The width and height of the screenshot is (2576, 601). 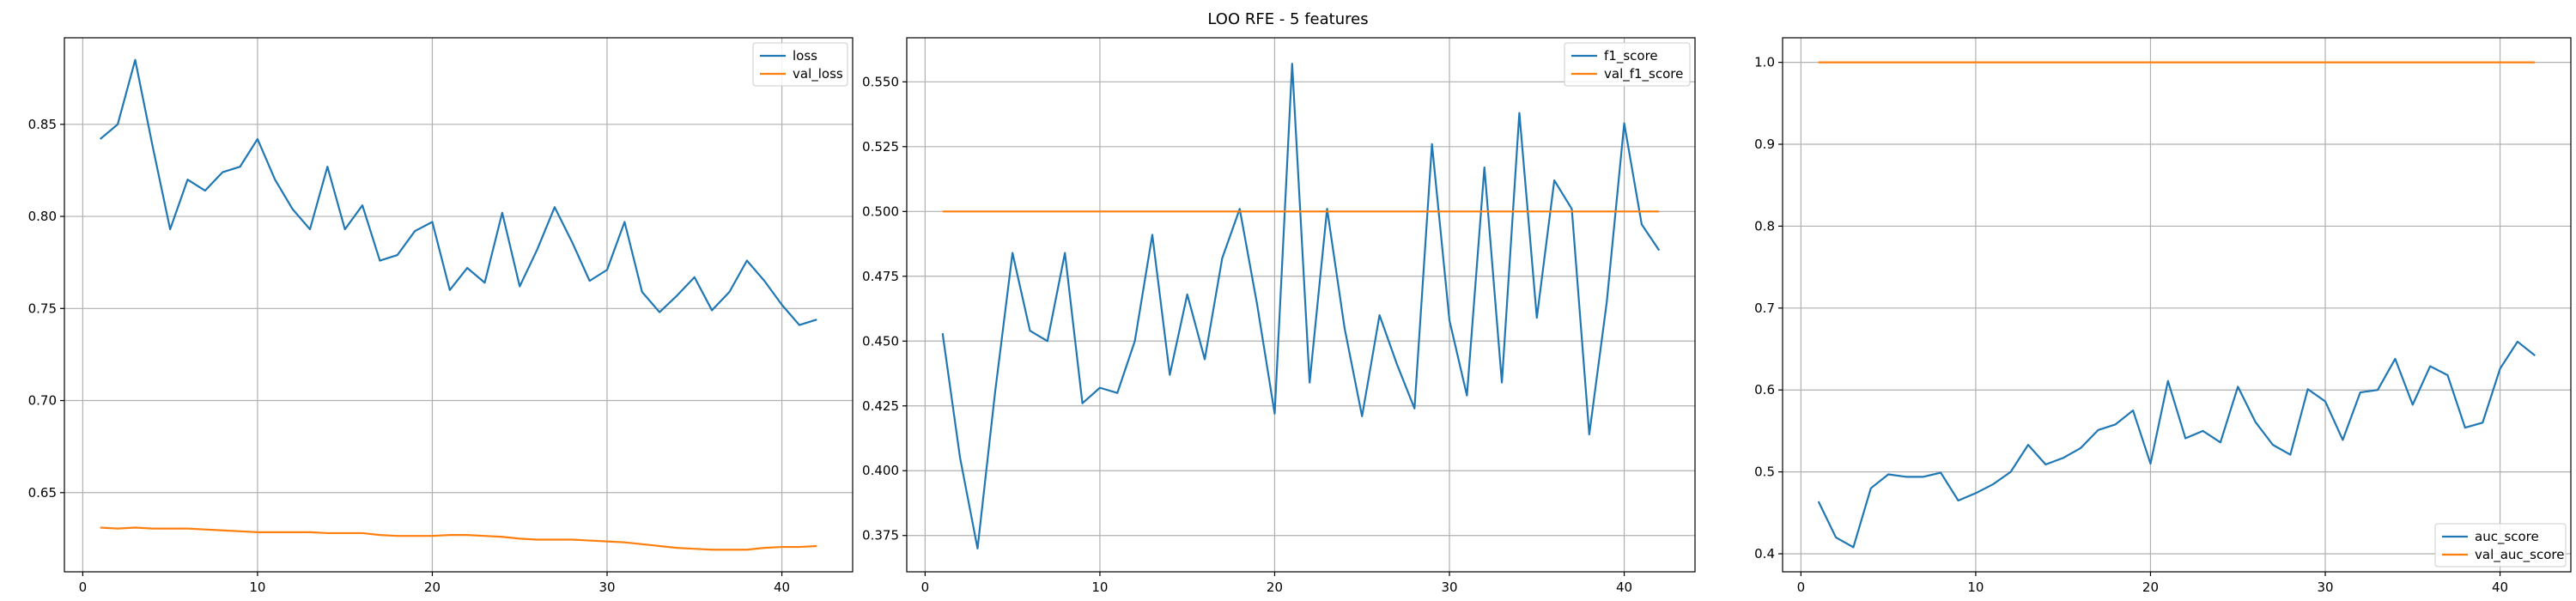 I want to click on y-tick-label: 0.85, so click(x=42, y=124).